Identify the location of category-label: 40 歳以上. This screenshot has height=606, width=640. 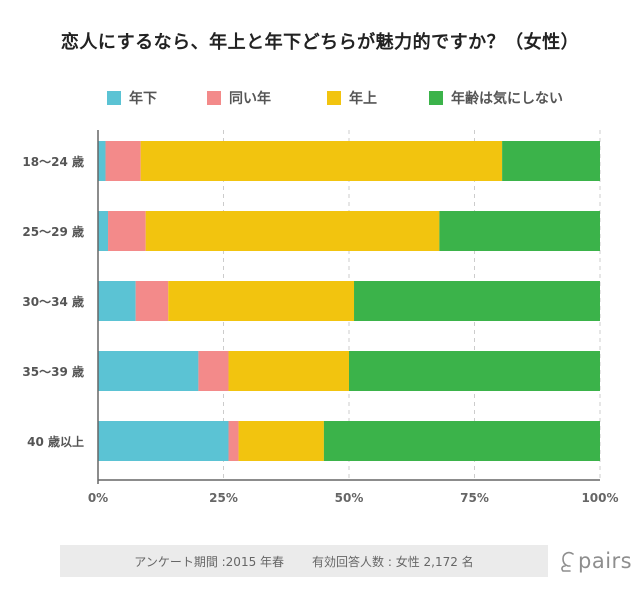
(55, 441).